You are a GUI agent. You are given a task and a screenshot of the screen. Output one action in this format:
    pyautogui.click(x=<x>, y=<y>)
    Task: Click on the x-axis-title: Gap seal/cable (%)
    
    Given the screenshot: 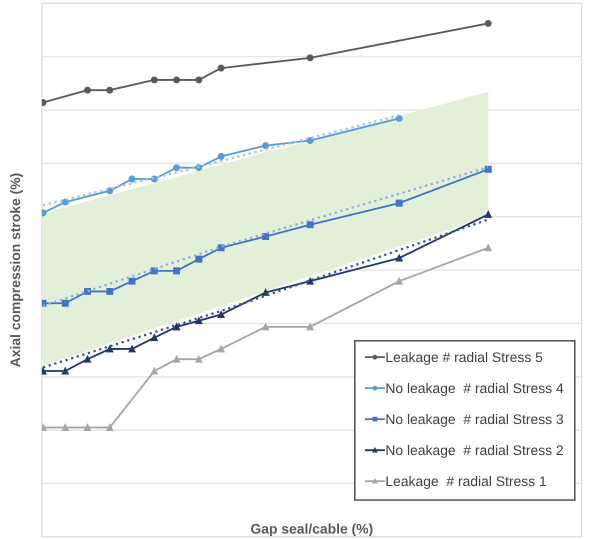 What is the action you would take?
    pyautogui.click(x=311, y=530)
    